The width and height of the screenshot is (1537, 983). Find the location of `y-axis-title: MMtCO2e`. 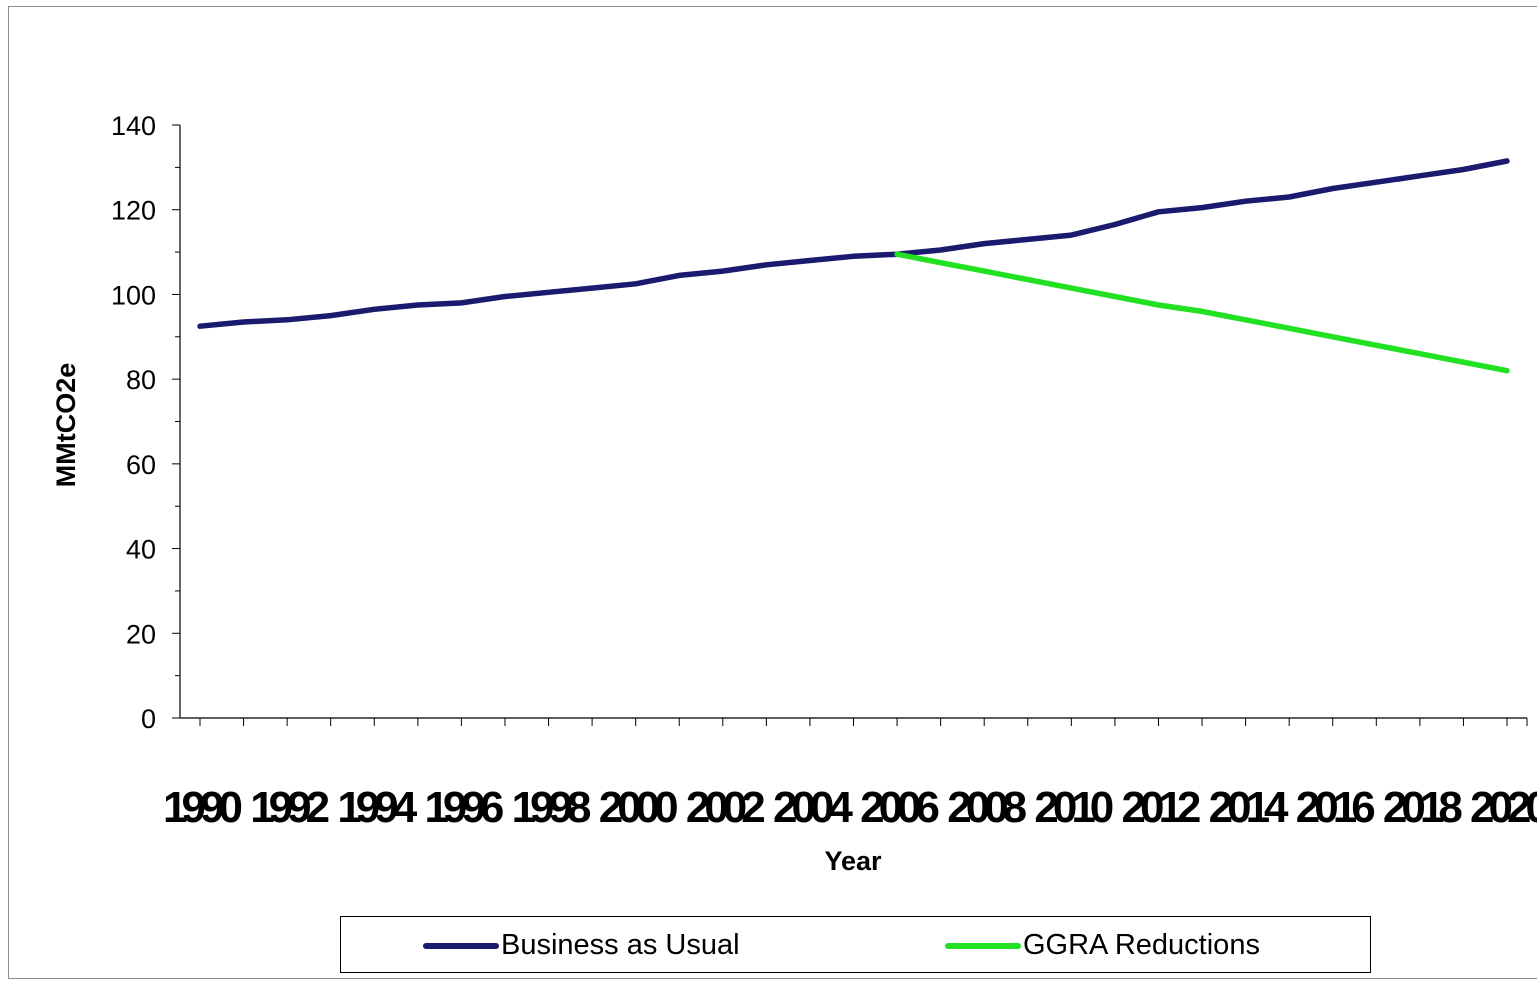

y-axis-title: MMtCO2e is located at coordinates (66, 425).